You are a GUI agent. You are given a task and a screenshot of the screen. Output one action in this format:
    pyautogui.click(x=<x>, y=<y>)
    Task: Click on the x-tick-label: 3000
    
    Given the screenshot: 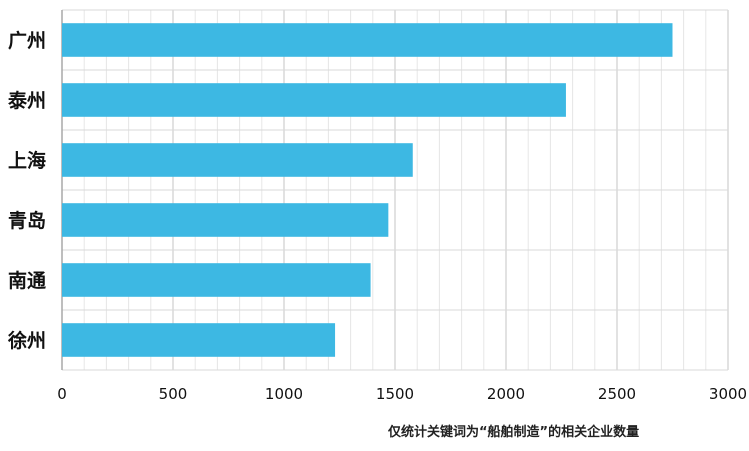 What is the action you would take?
    pyautogui.click(x=728, y=394)
    